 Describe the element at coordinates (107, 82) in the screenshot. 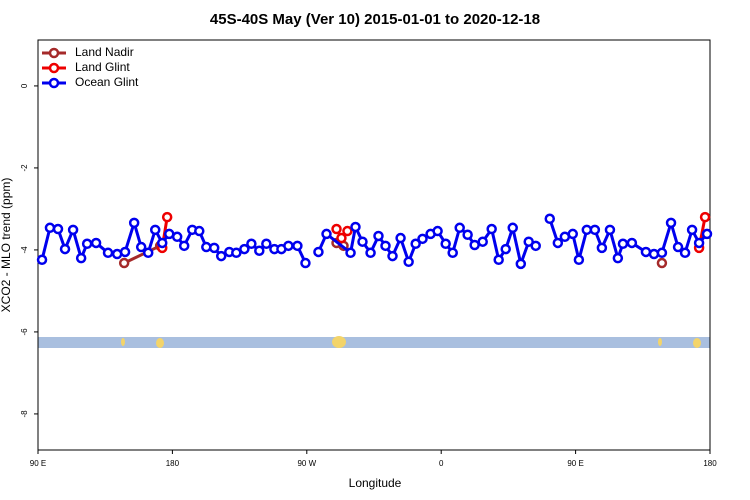

I see `legend-label: Ocean Glint` at that location.